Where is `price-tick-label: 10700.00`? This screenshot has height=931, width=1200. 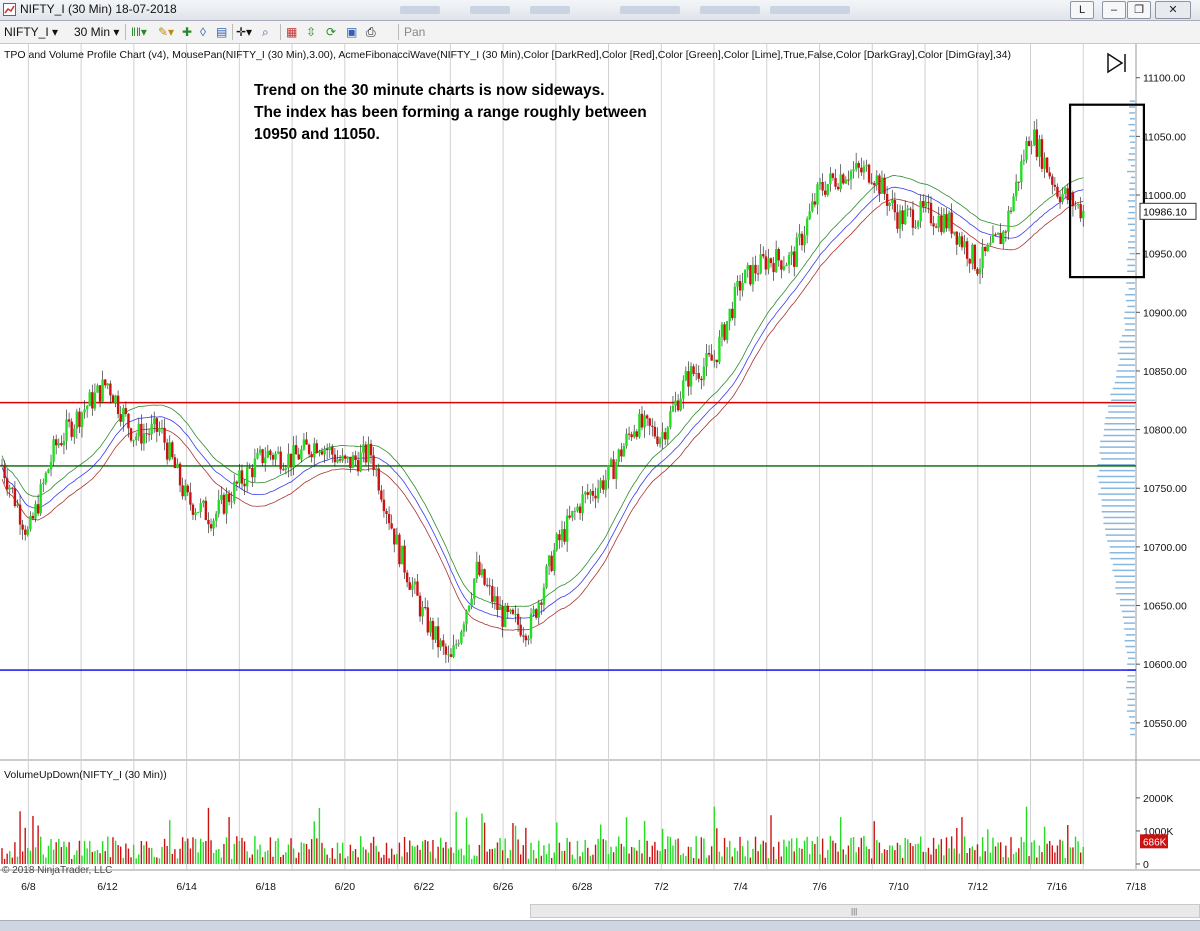 price-tick-label: 10700.00 is located at coordinates (1165, 548).